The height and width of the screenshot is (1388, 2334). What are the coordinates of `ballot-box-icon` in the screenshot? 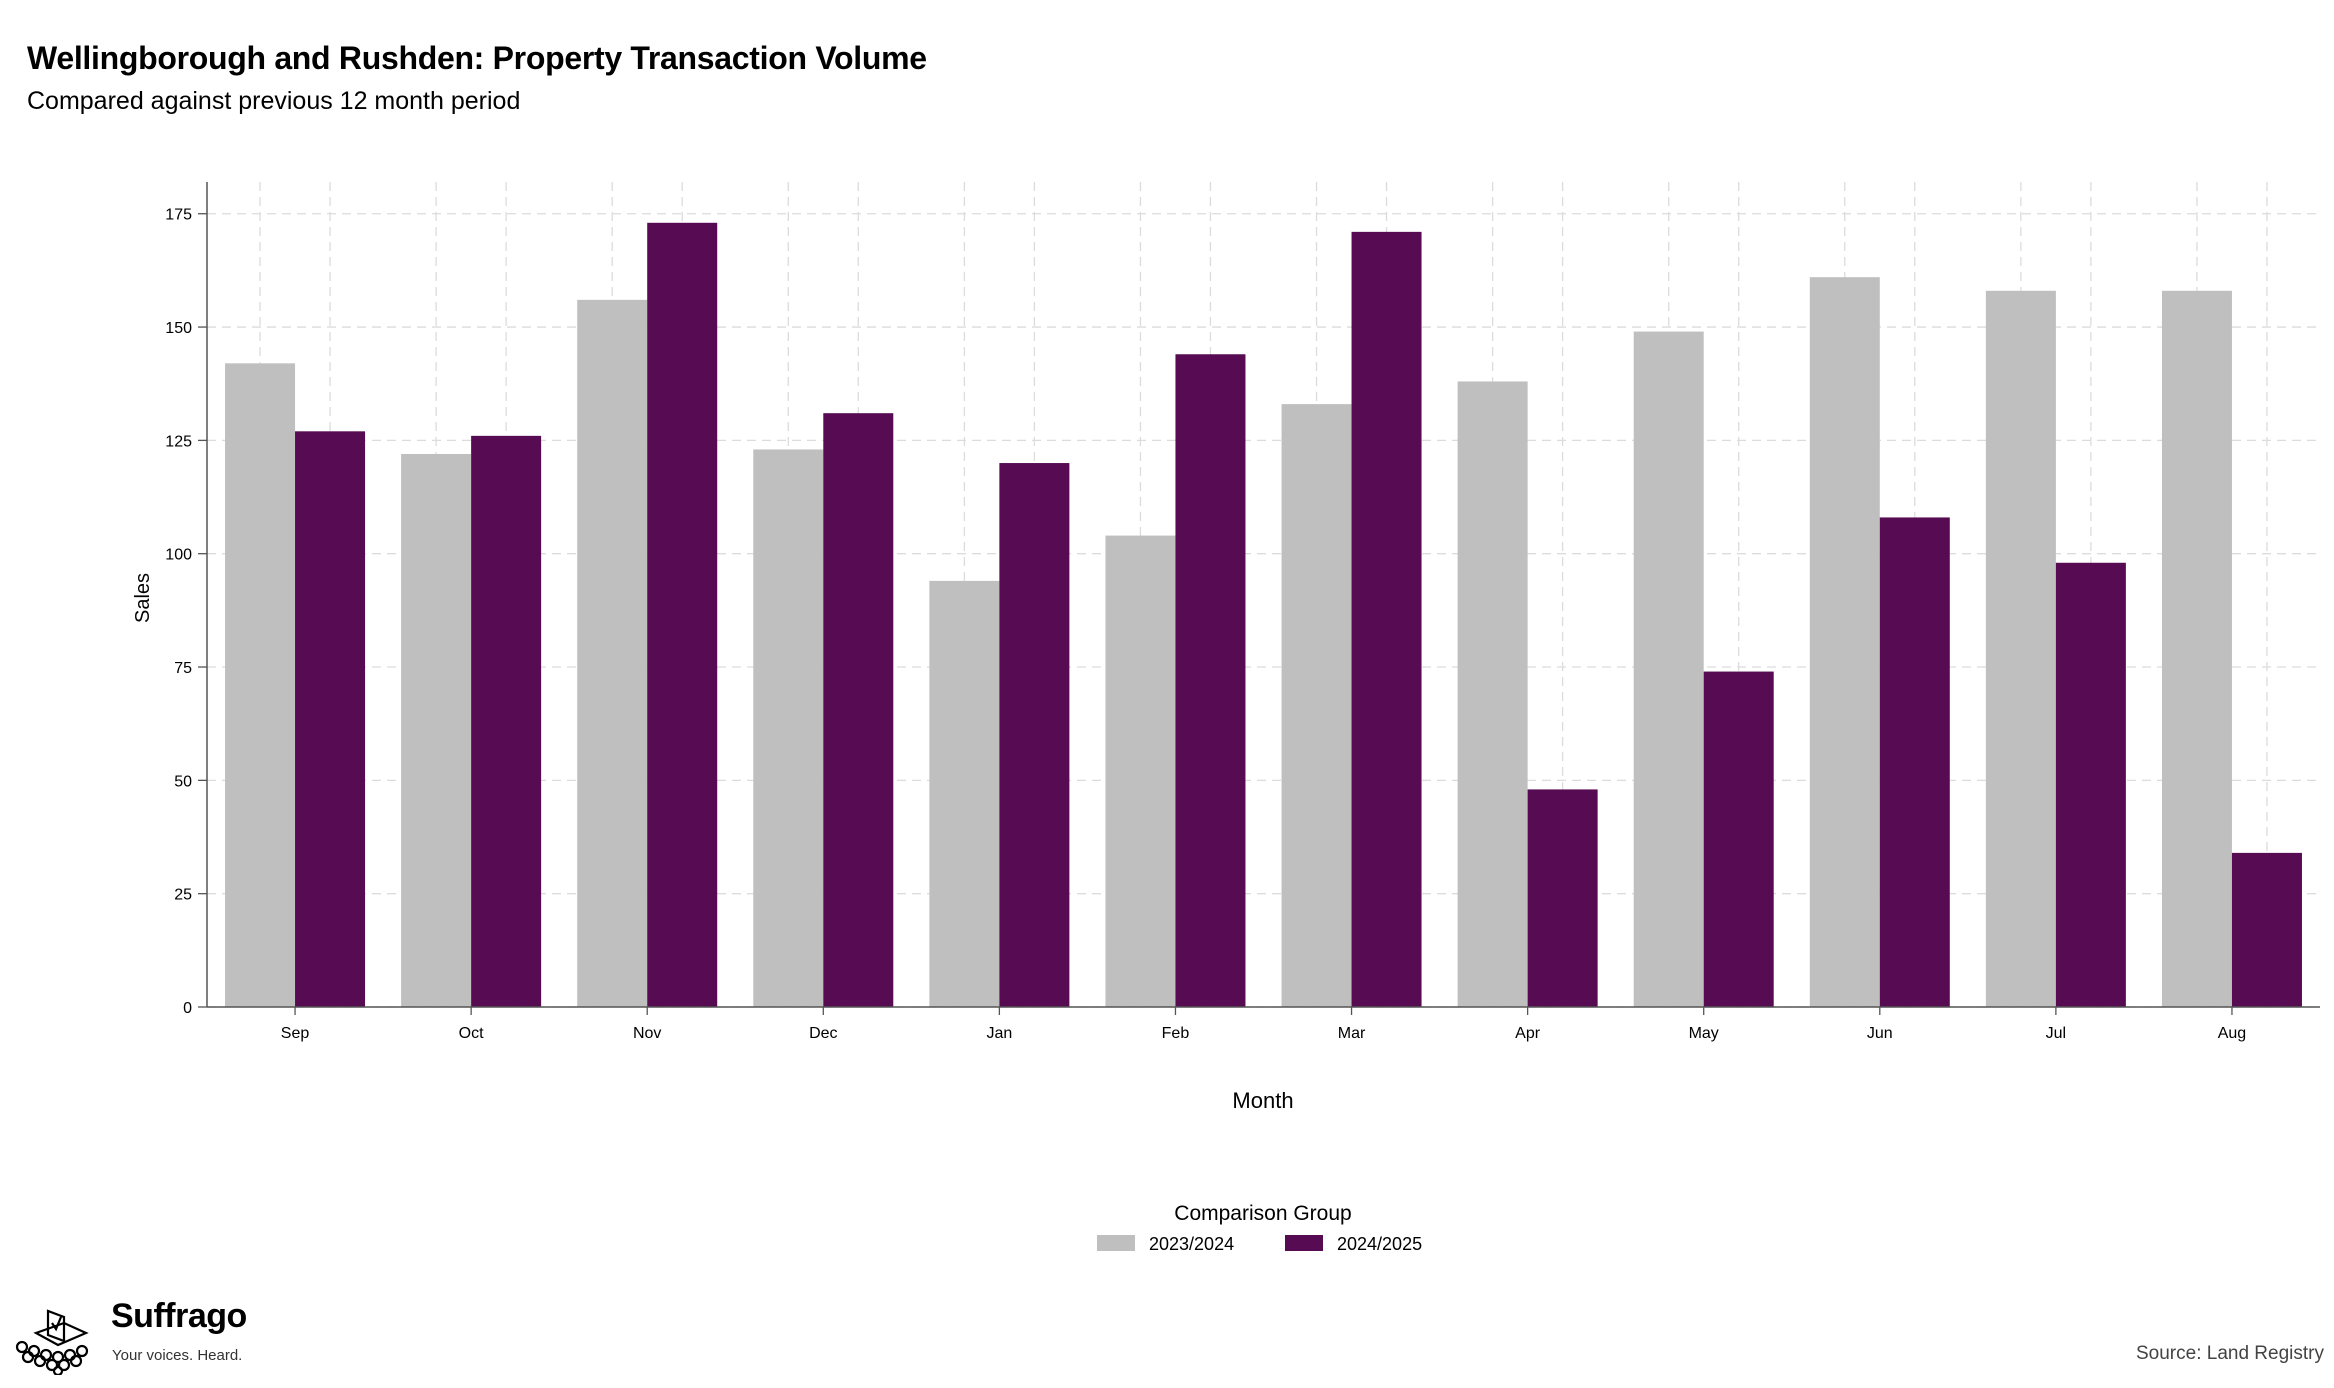 It's located at (52, 1343).